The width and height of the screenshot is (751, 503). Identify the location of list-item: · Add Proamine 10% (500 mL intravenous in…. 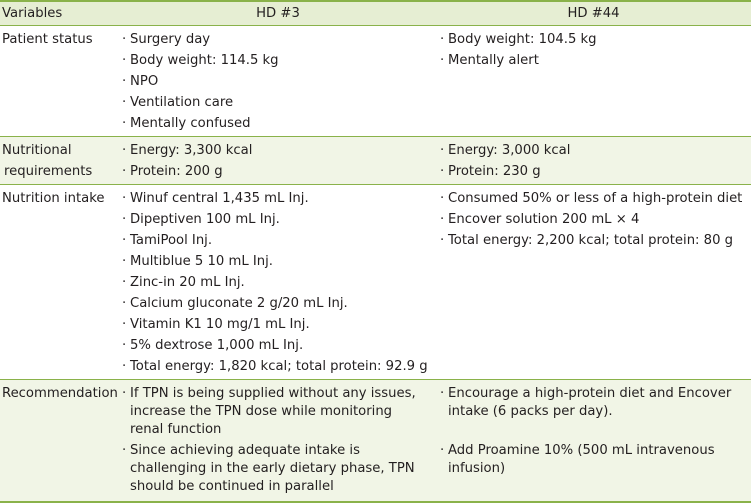
(577, 459).